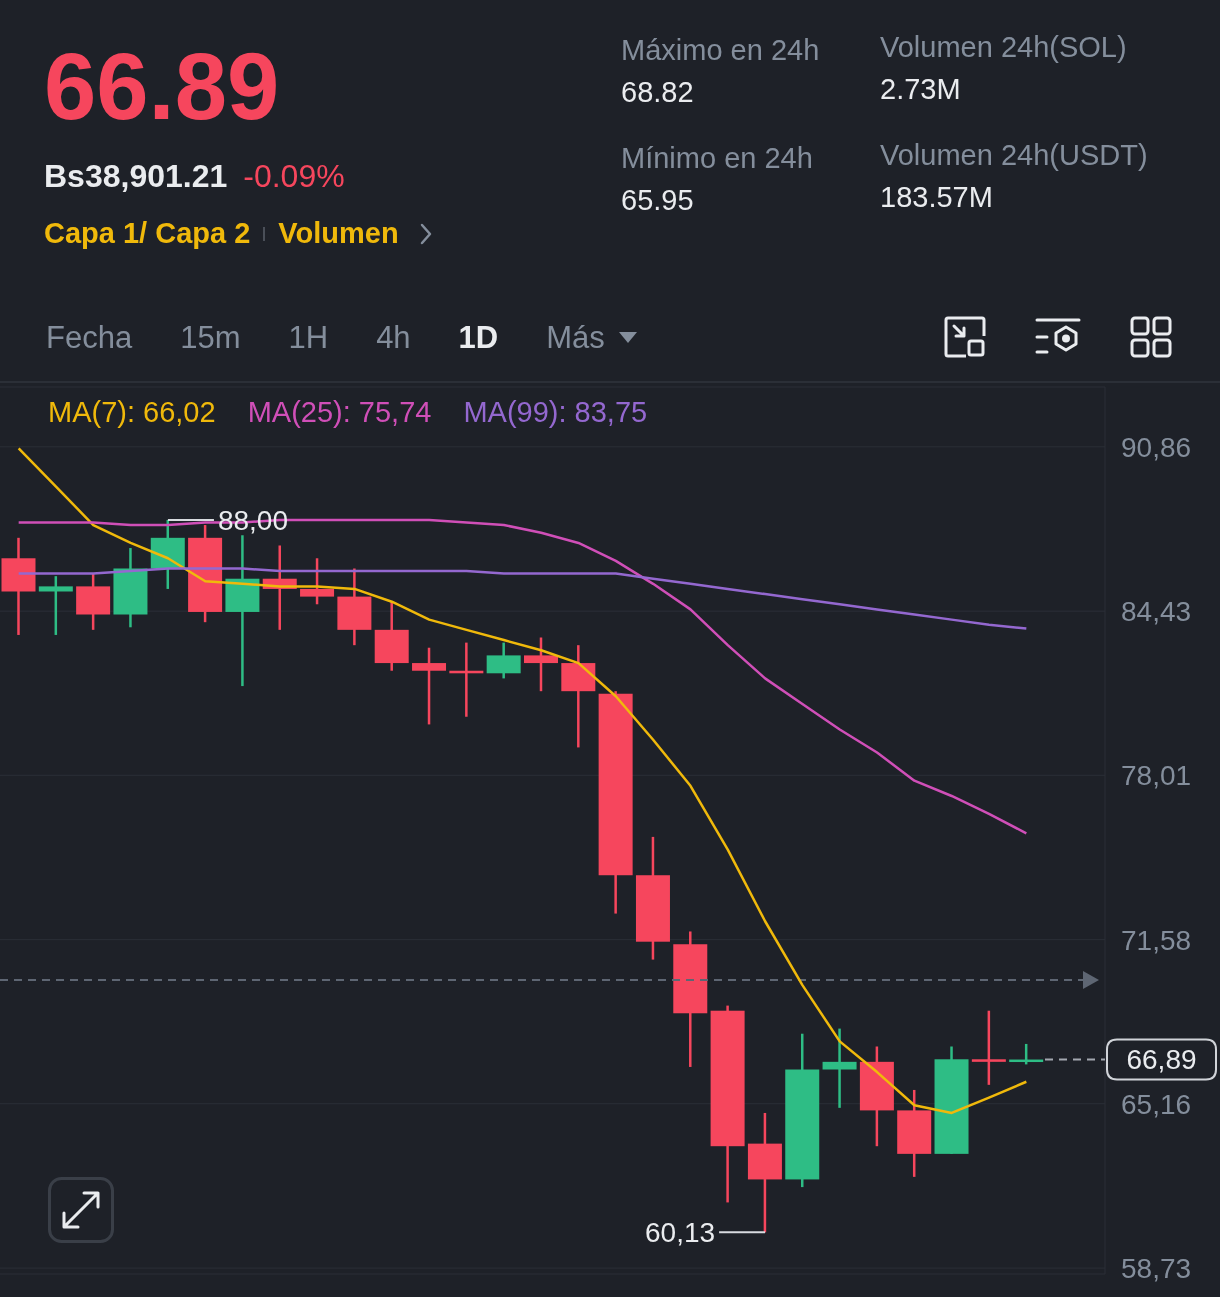  What do you see at coordinates (658, 92) in the screenshot?
I see `text: 68.82` at bounding box center [658, 92].